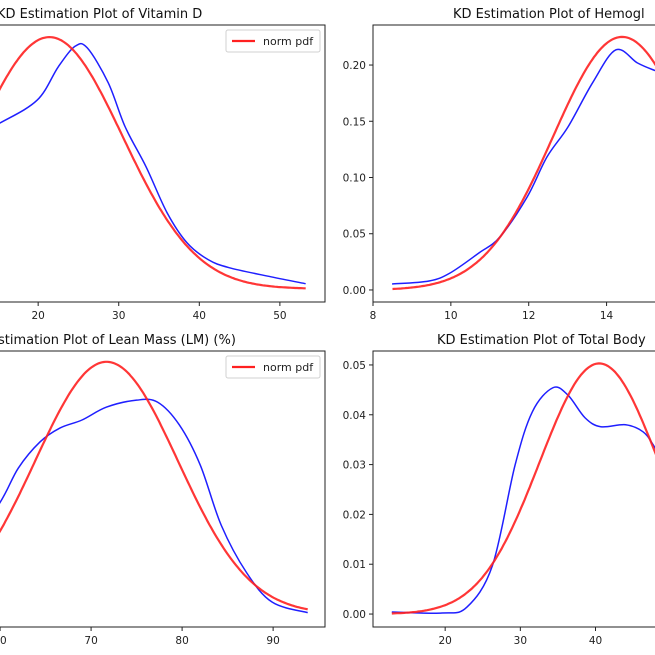 This screenshot has width=655, height=655. I want to click on x-tick-label: 50, so click(279, 316).